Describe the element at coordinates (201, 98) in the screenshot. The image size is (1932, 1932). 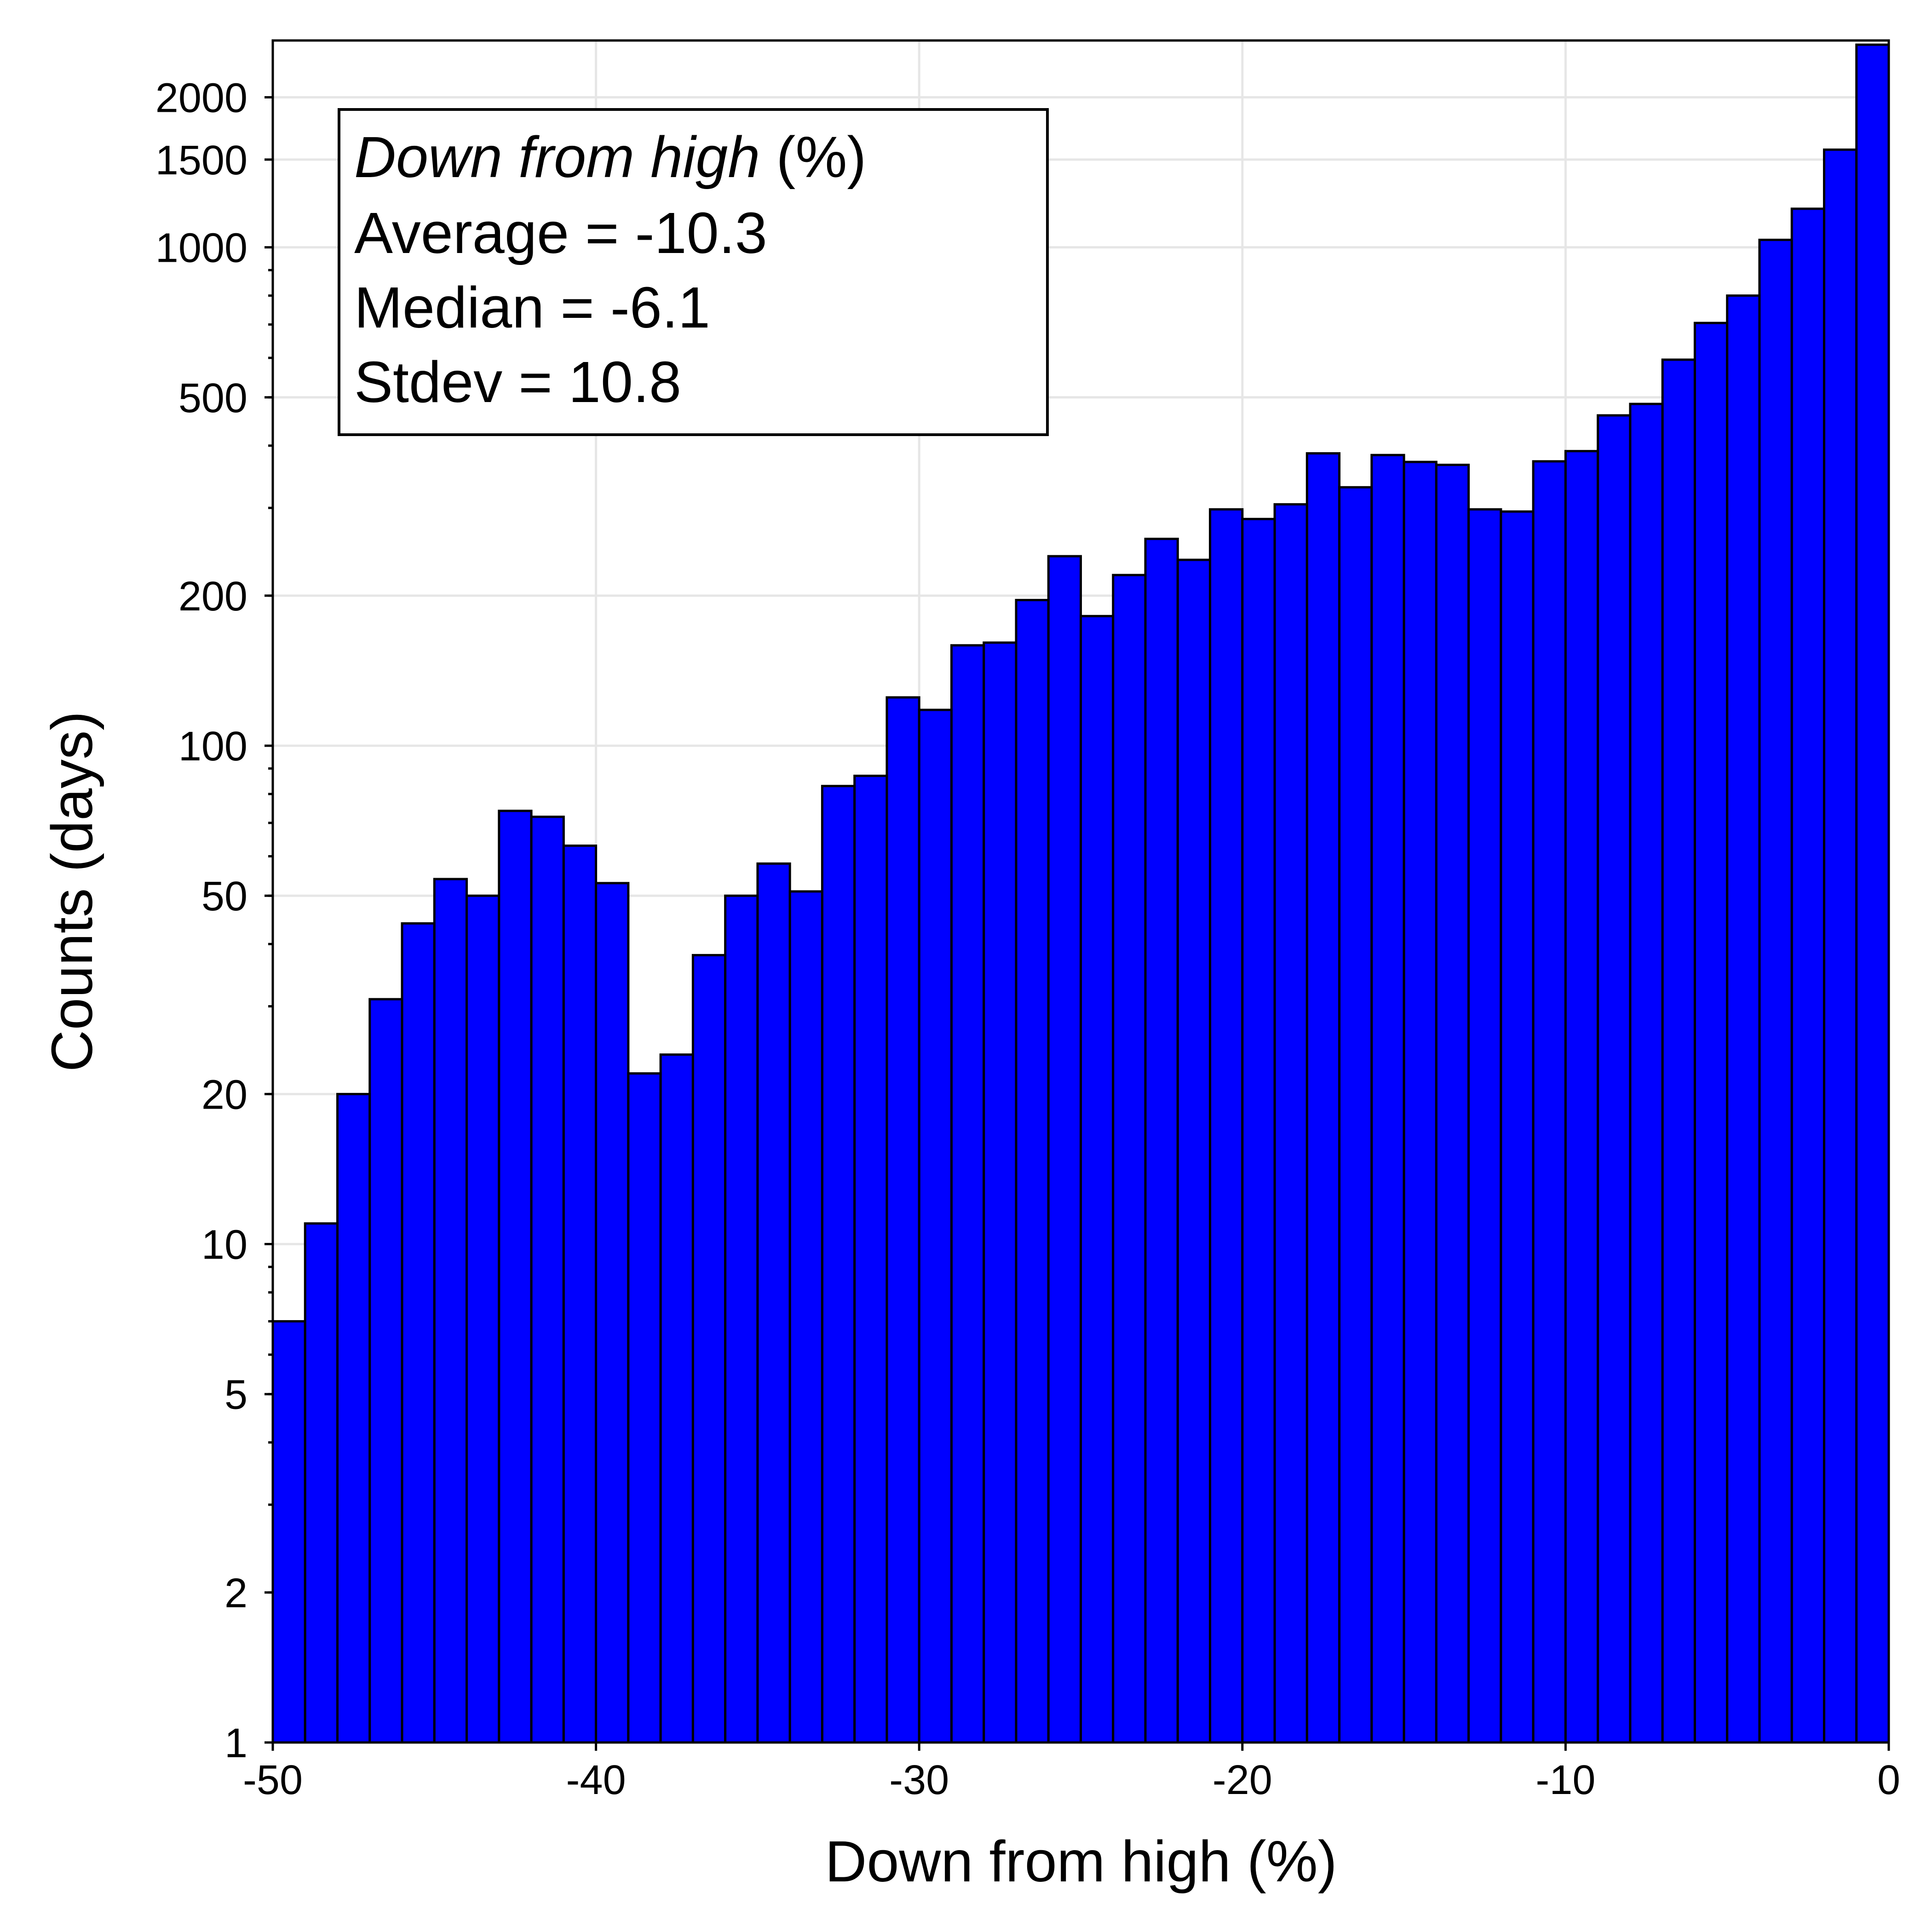
I see `y-tick-label: 2000` at that location.